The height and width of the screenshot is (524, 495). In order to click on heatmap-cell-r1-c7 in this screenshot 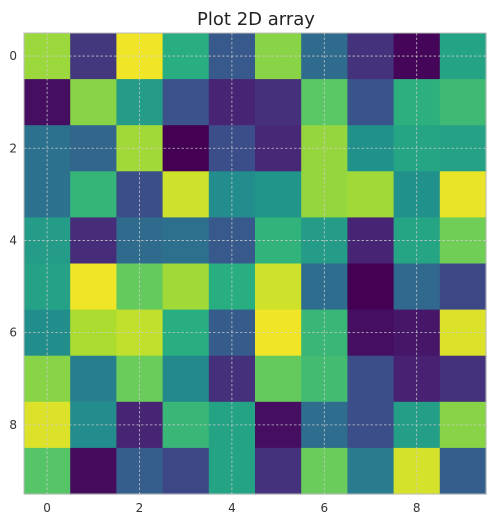, I will do `click(371, 102)`.